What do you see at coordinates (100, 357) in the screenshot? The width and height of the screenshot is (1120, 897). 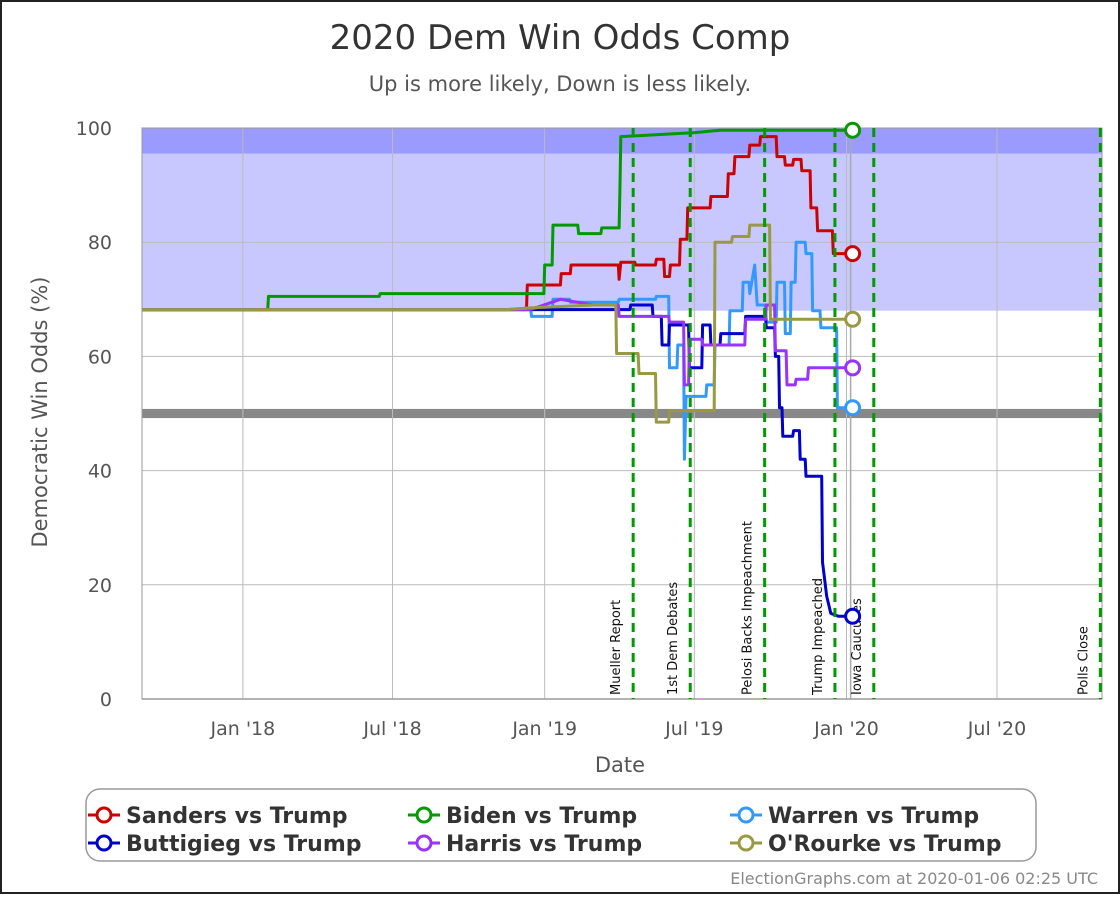 I see `y-tick-label-60: 60` at bounding box center [100, 357].